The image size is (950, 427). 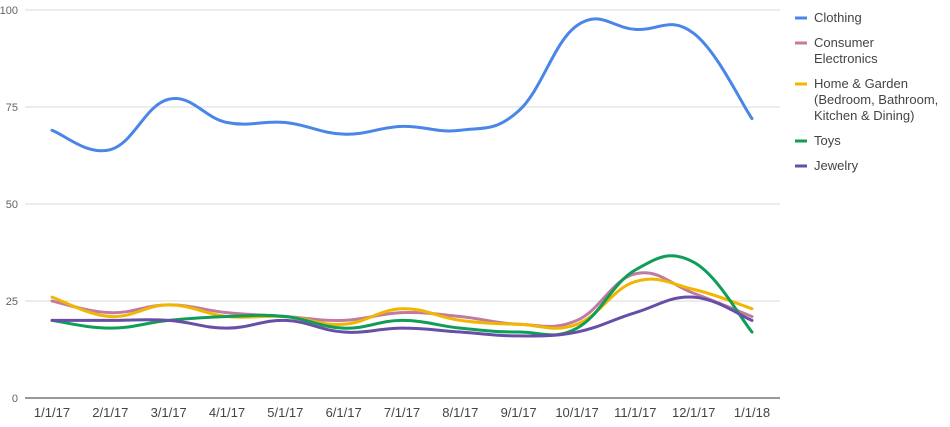 What do you see at coordinates (838, 17) in the screenshot?
I see `legend-label: Clothing` at bounding box center [838, 17].